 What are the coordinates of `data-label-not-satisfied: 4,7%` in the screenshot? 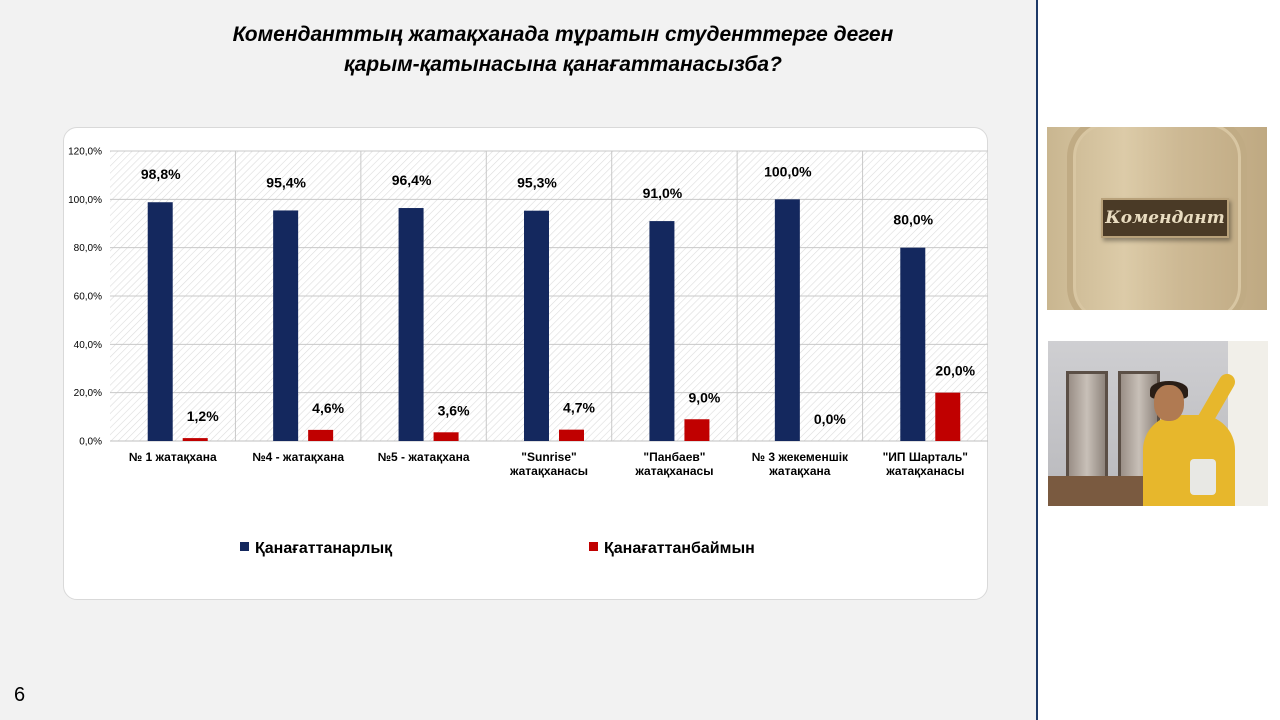 It's located at (579, 408).